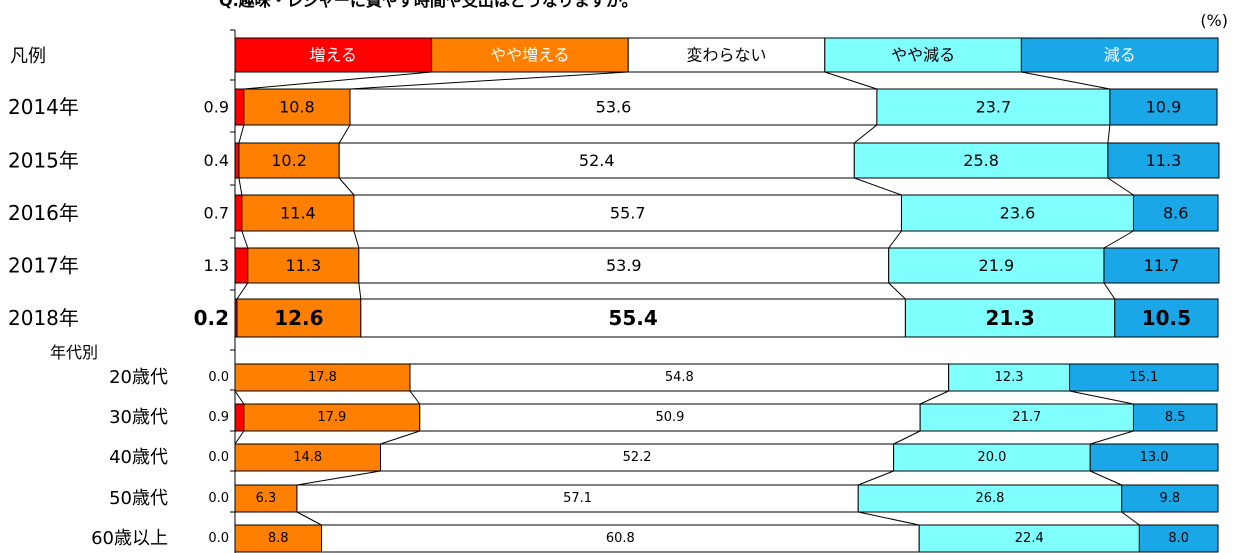  What do you see at coordinates (637, 457) in the screenshot?
I see `data-label: 52.2` at bounding box center [637, 457].